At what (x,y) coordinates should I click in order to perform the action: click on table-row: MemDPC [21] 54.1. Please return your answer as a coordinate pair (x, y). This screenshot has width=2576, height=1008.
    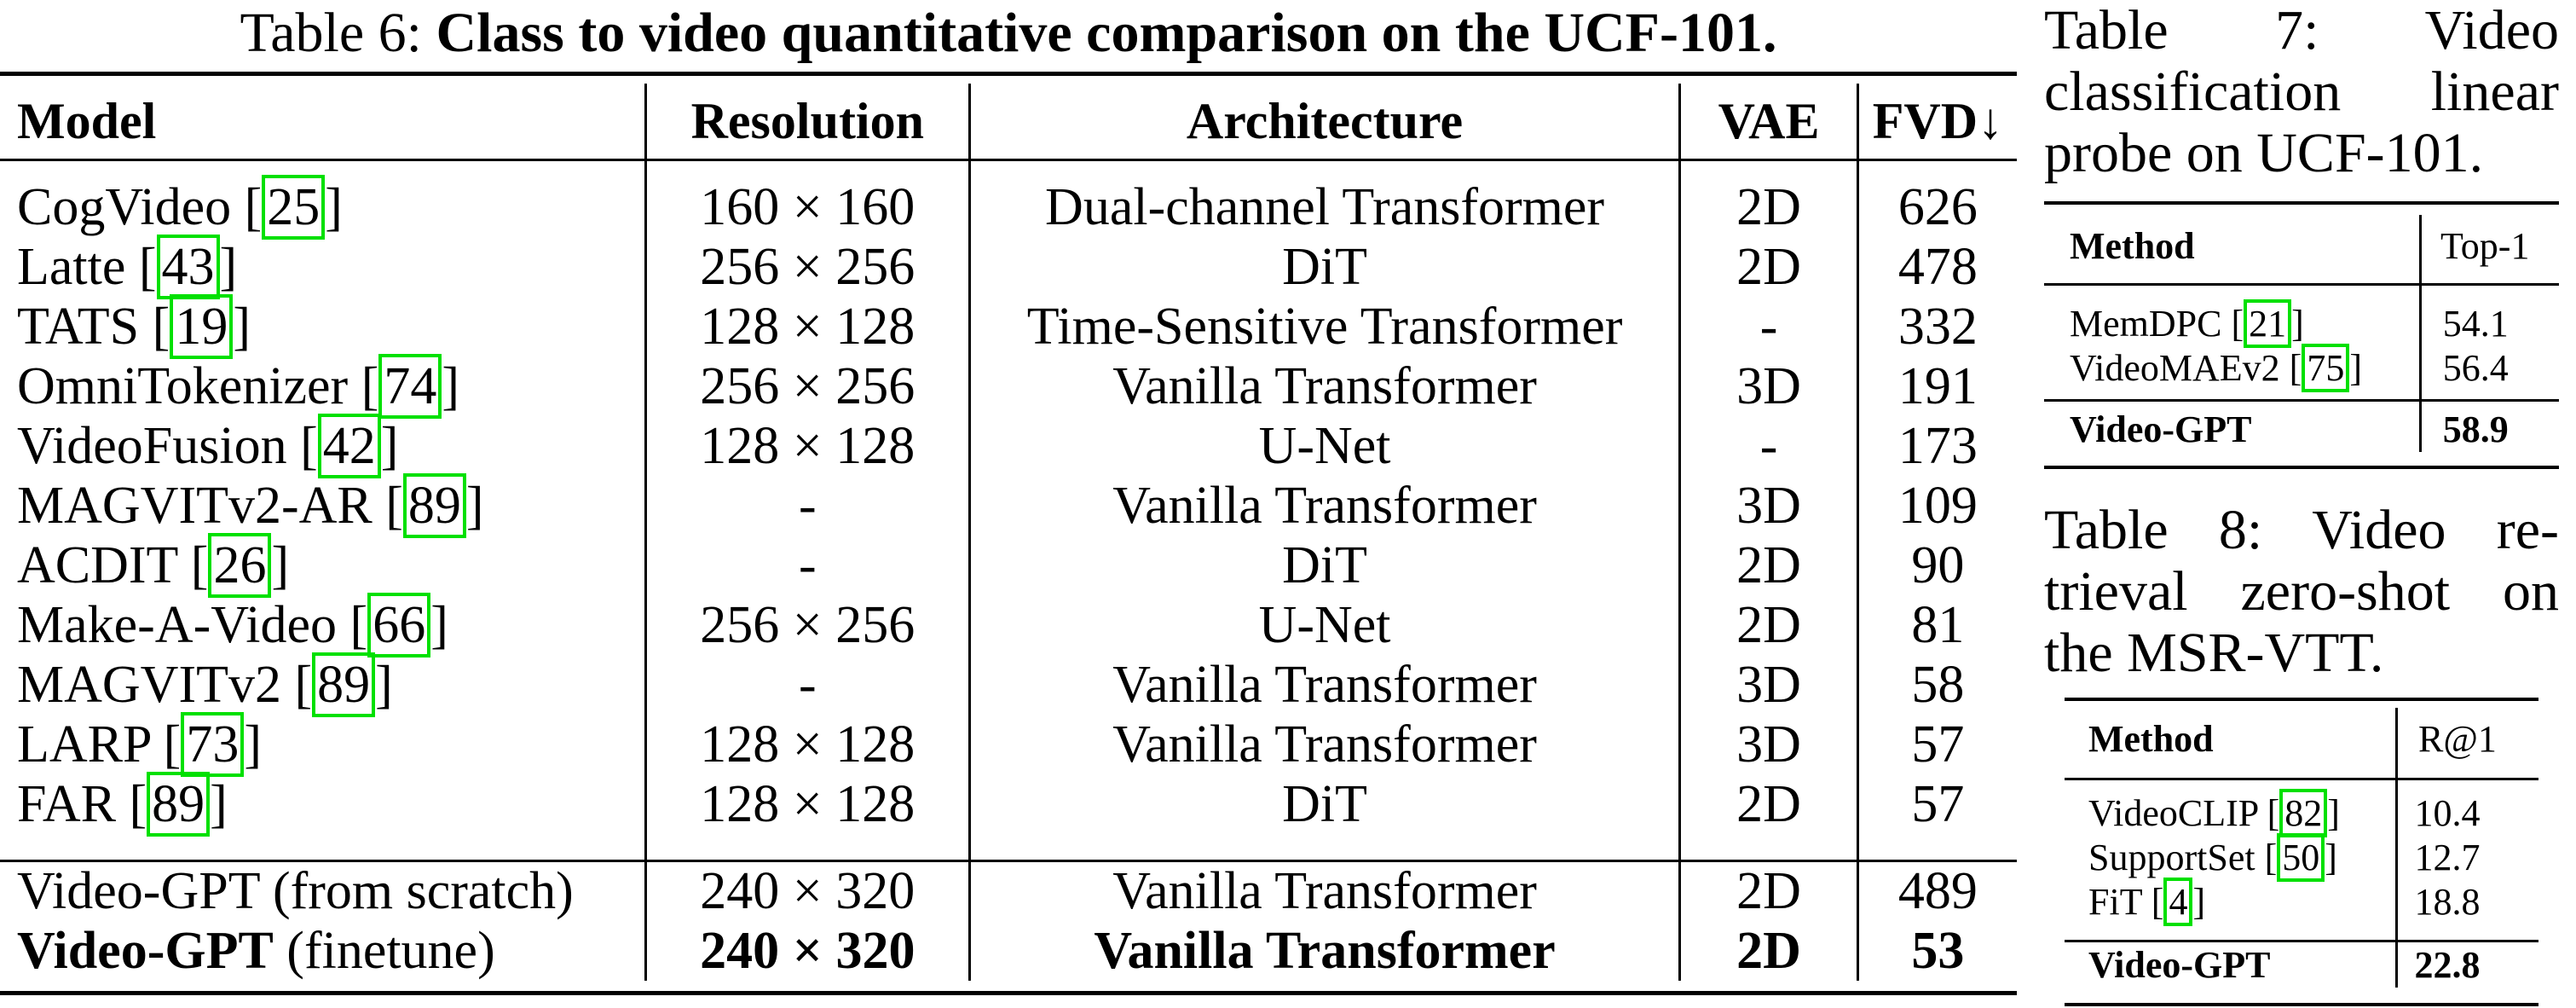
    Looking at the image, I should click on (2299, 313).